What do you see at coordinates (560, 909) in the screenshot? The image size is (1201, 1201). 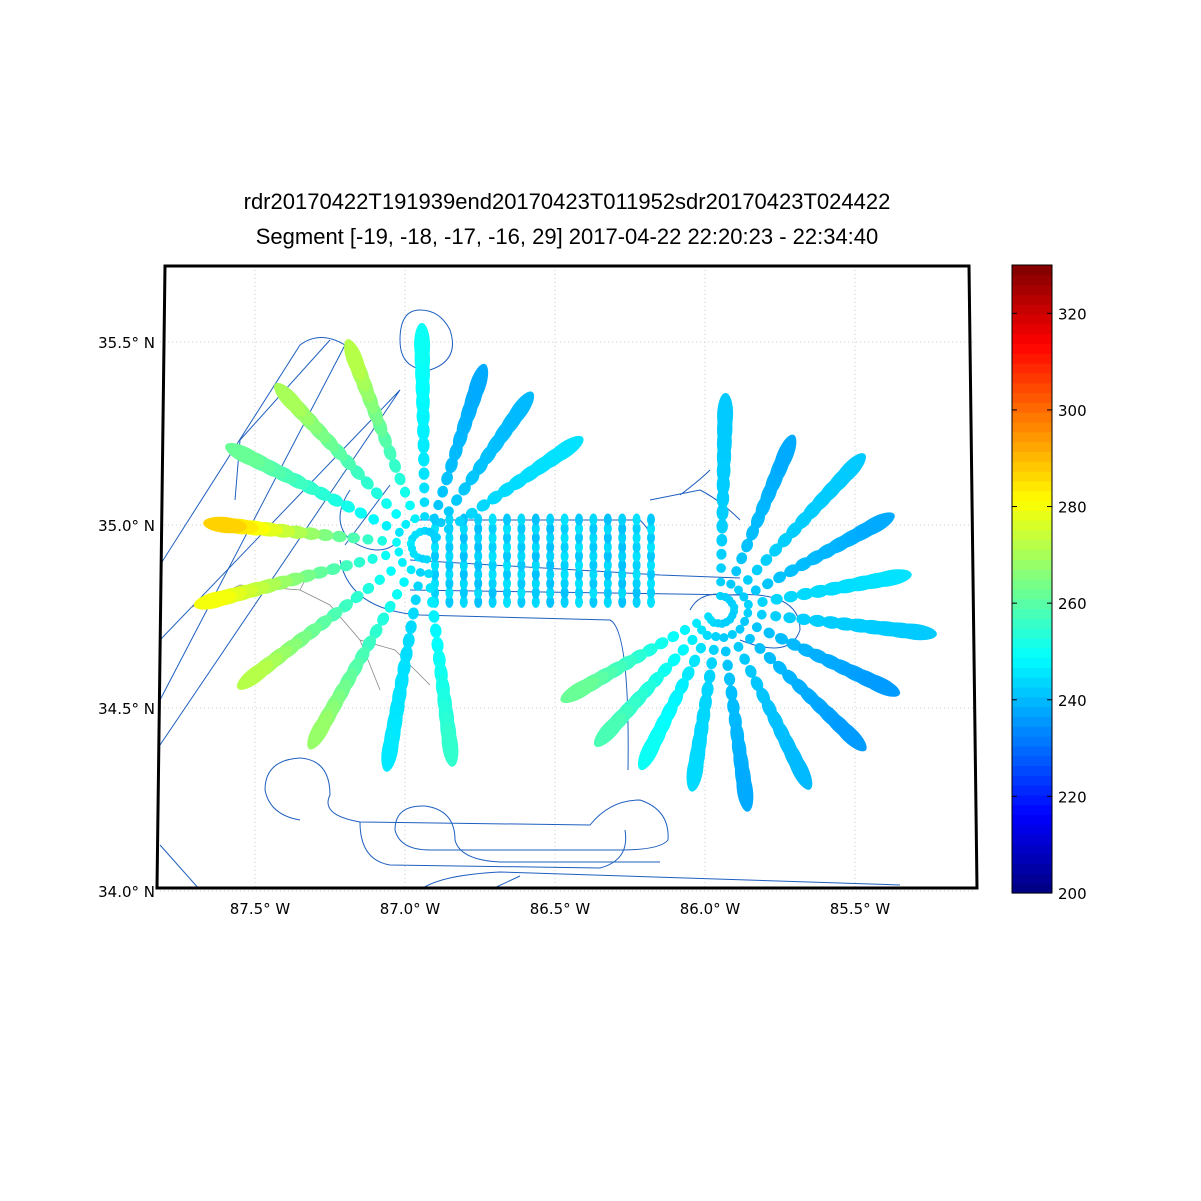 I see `lon-tick-label: 86.5° W` at bounding box center [560, 909].